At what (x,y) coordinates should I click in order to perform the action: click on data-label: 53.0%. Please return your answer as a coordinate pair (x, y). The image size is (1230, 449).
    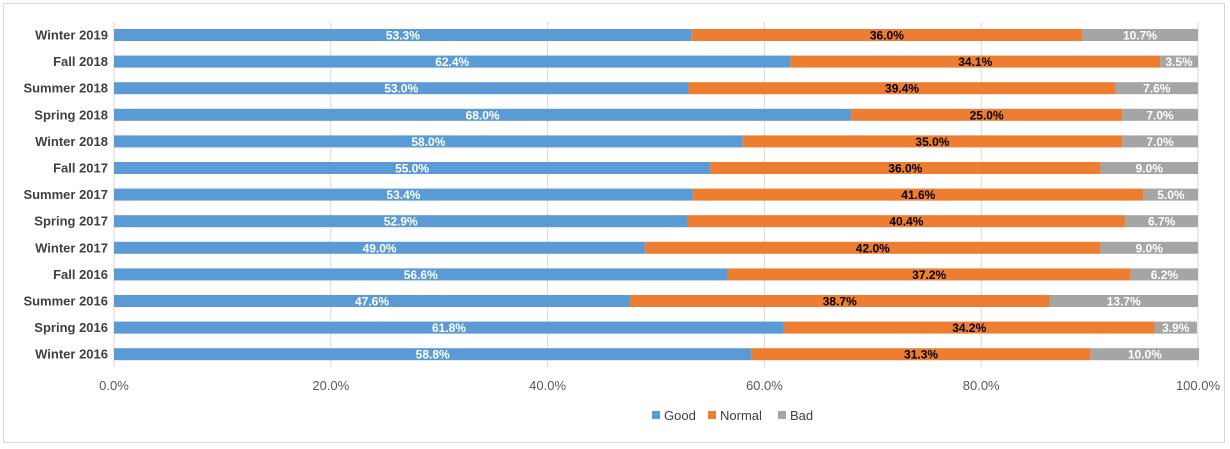
    Looking at the image, I should click on (401, 89).